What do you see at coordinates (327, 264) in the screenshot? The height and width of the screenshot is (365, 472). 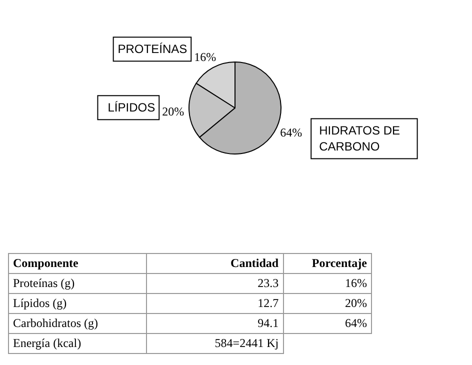 I see `text: Porcentaje` at bounding box center [327, 264].